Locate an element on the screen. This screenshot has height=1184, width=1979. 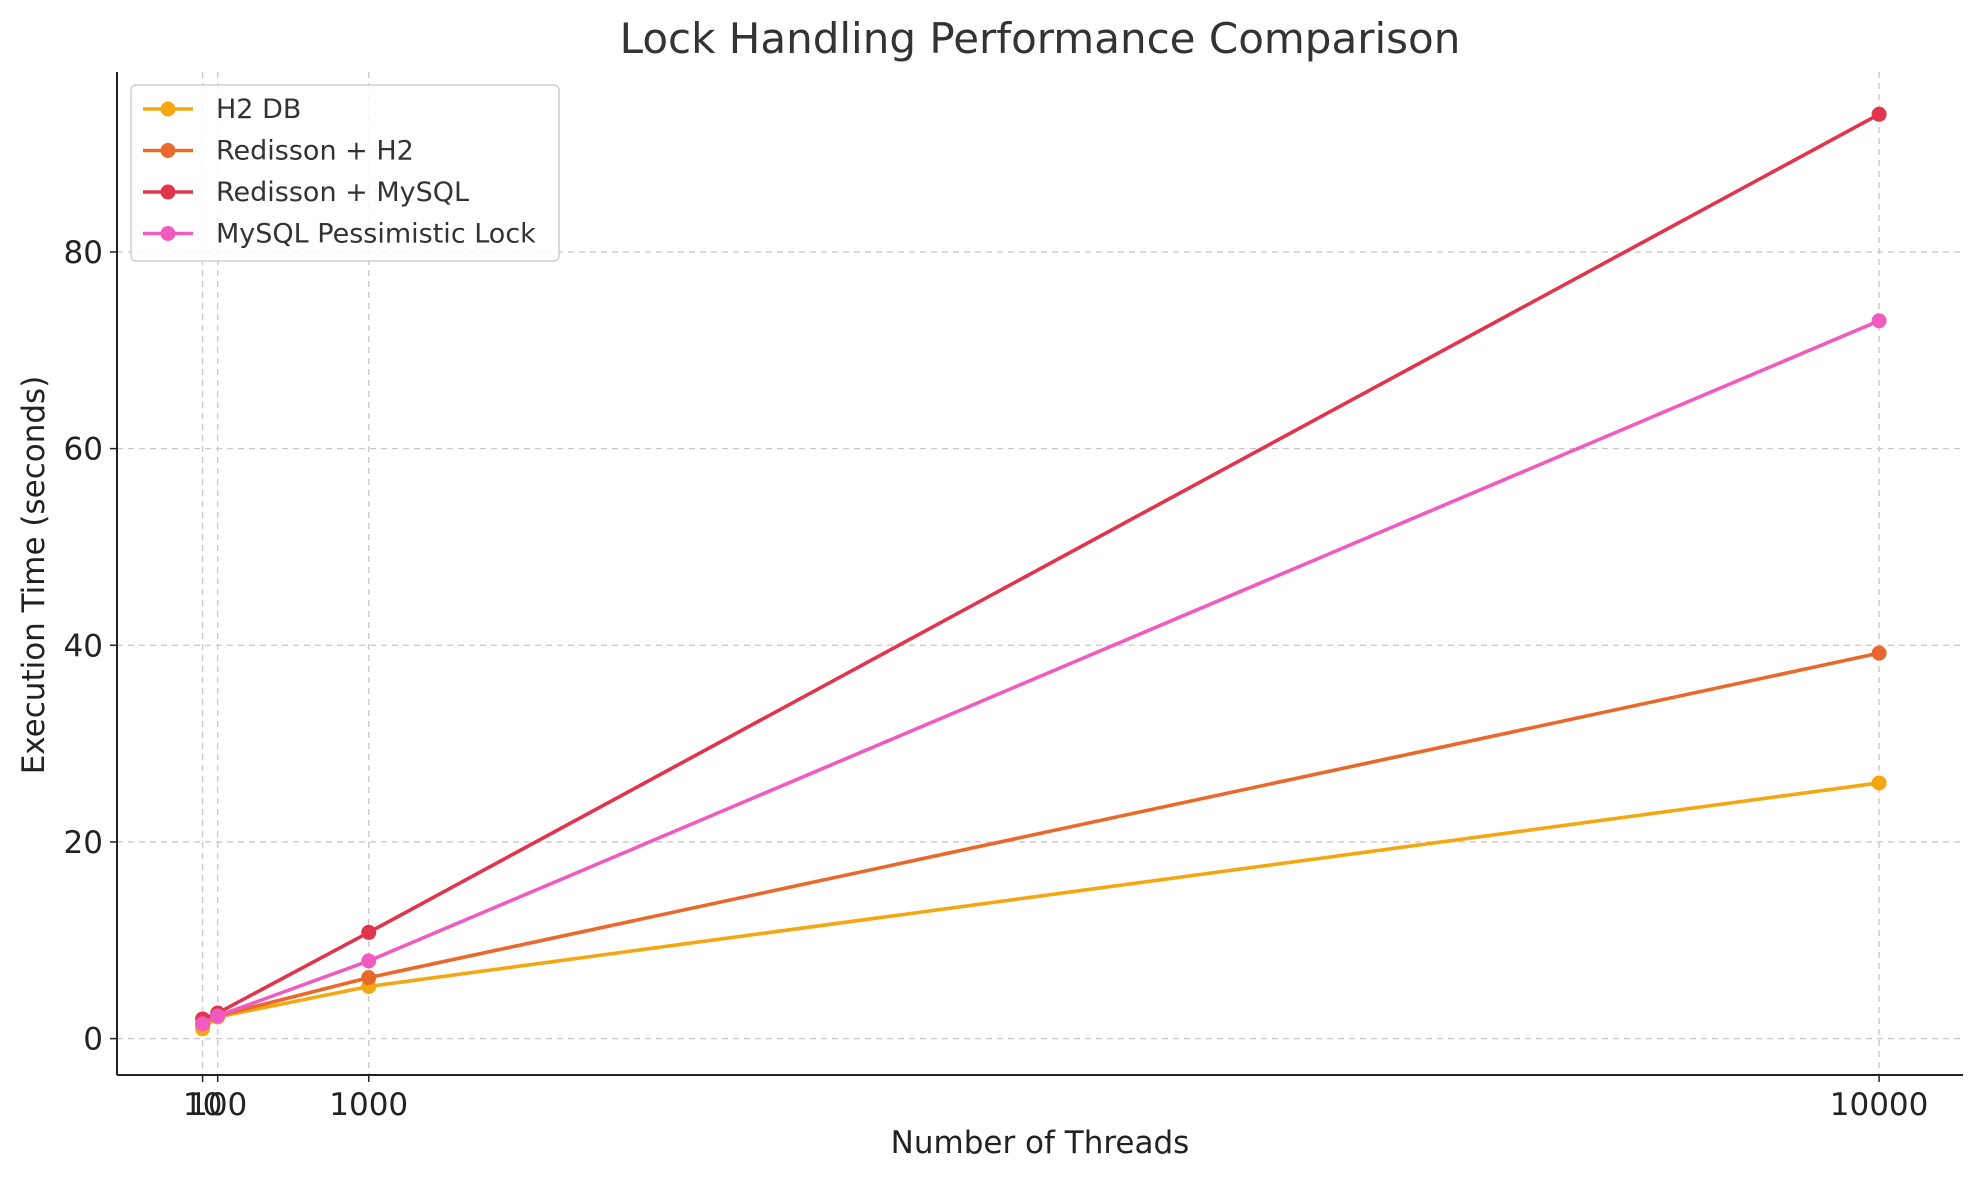
y-tick-label: 0 is located at coordinates (93, 1040).